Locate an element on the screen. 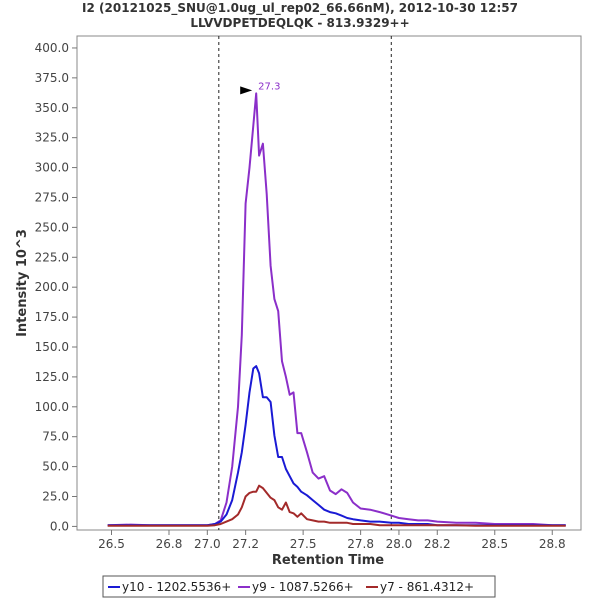 The height and width of the screenshot is (600, 600). y-tick-label: 325.0 is located at coordinates (52, 138).